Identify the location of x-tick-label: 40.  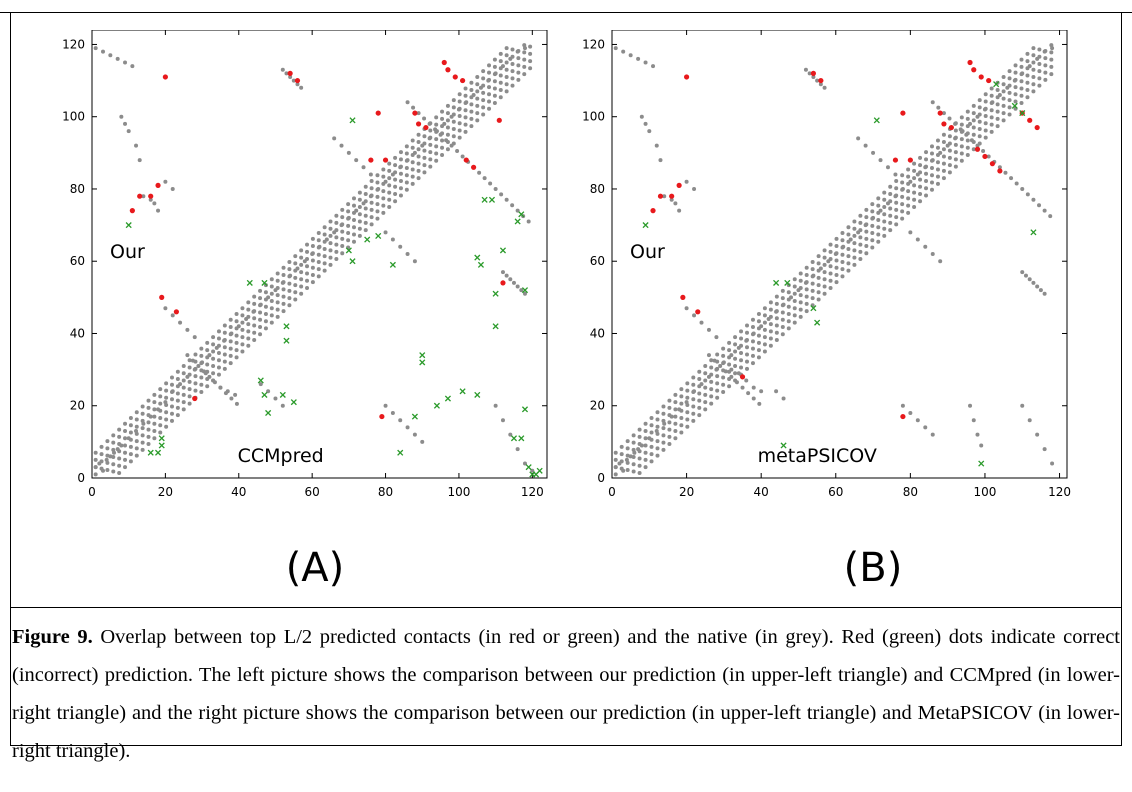
(238, 492).